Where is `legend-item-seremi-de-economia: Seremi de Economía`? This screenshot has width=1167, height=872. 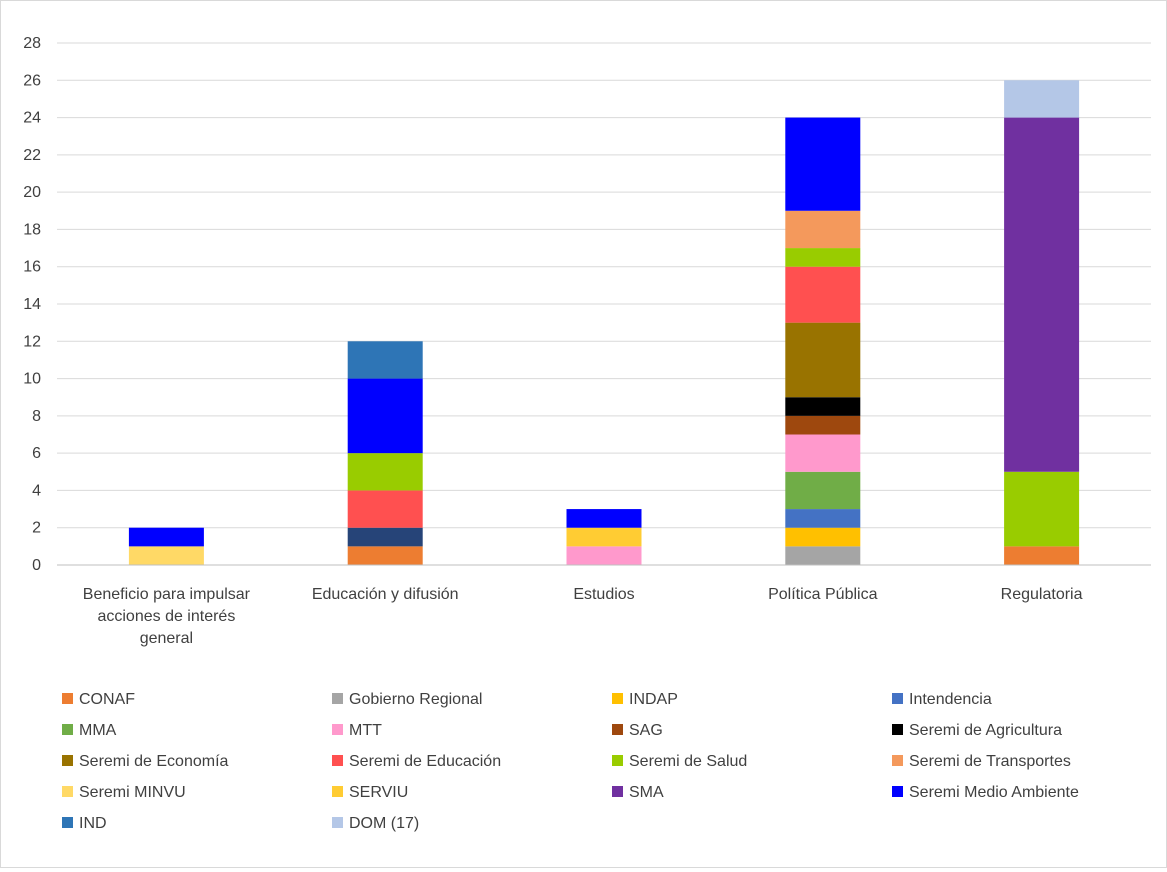
legend-item-seremi-de-economia: Seremi de Economía is located at coordinates (145, 761).